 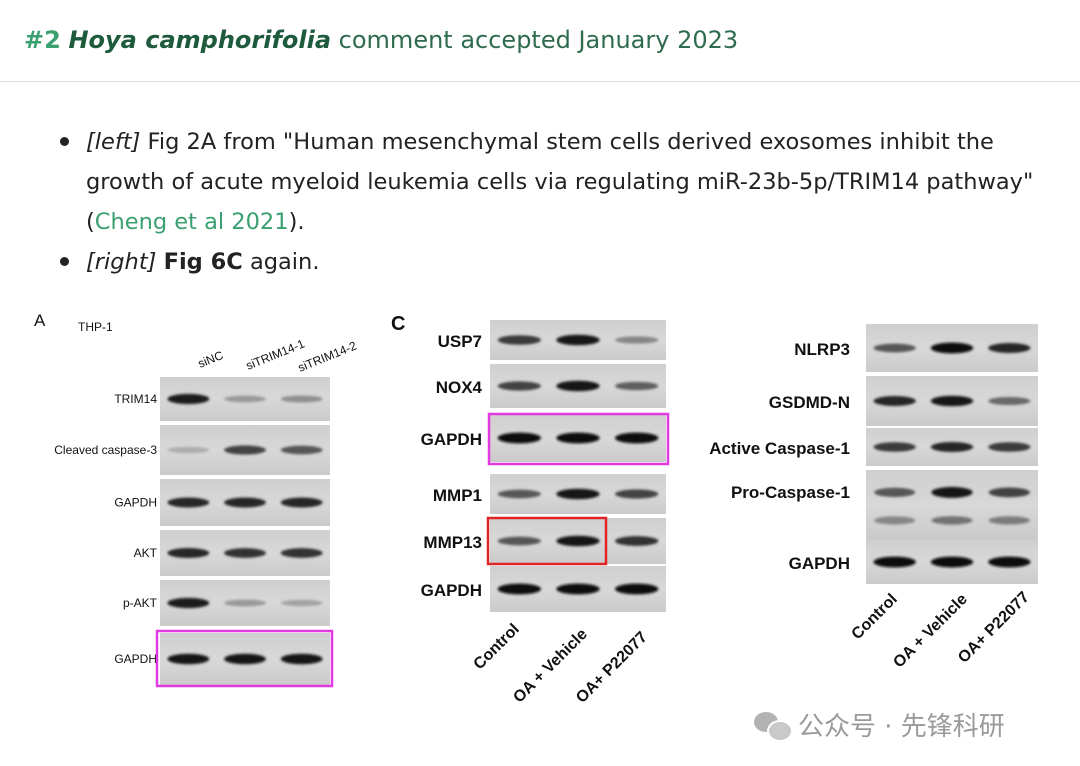 I want to click on highlight-box, so click(x=578, y=439).